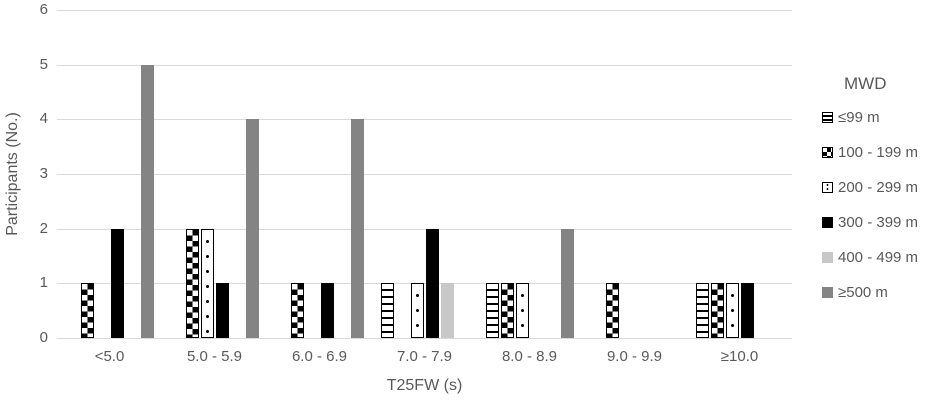  I want to click on legend-item: ≤99 m, so click(876, 117).